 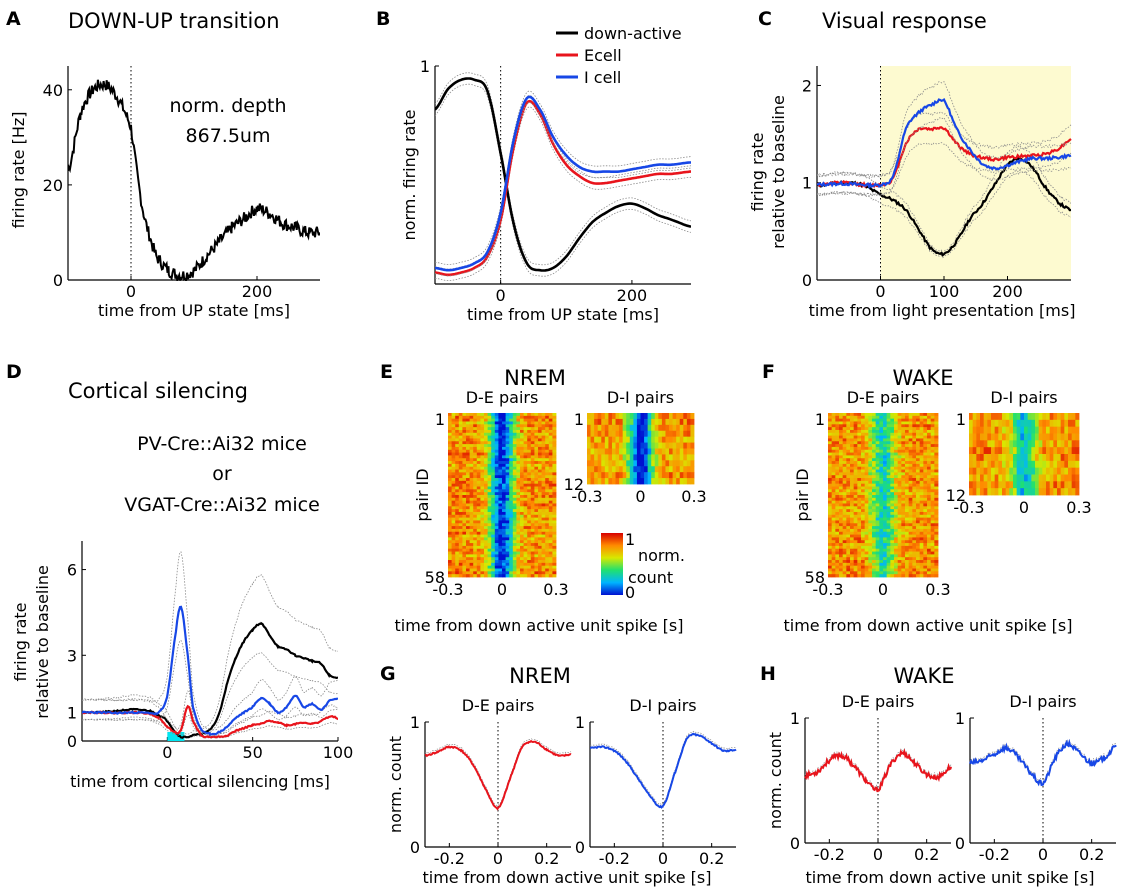 What do you see at coordinates (693, 496) in the screenshot?
I see `e-x-tick-label: 0.3` at bounding box center [693, 496].